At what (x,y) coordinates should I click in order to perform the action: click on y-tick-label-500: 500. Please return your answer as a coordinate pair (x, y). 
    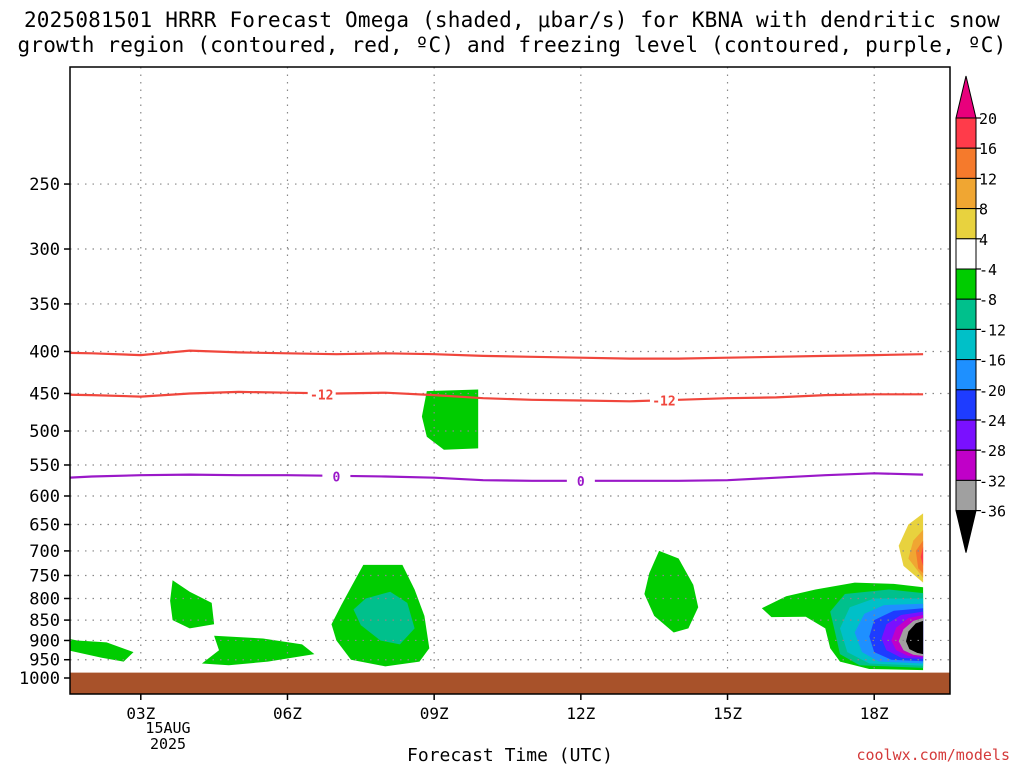
    Looking at the image, I should click on (44, 432).